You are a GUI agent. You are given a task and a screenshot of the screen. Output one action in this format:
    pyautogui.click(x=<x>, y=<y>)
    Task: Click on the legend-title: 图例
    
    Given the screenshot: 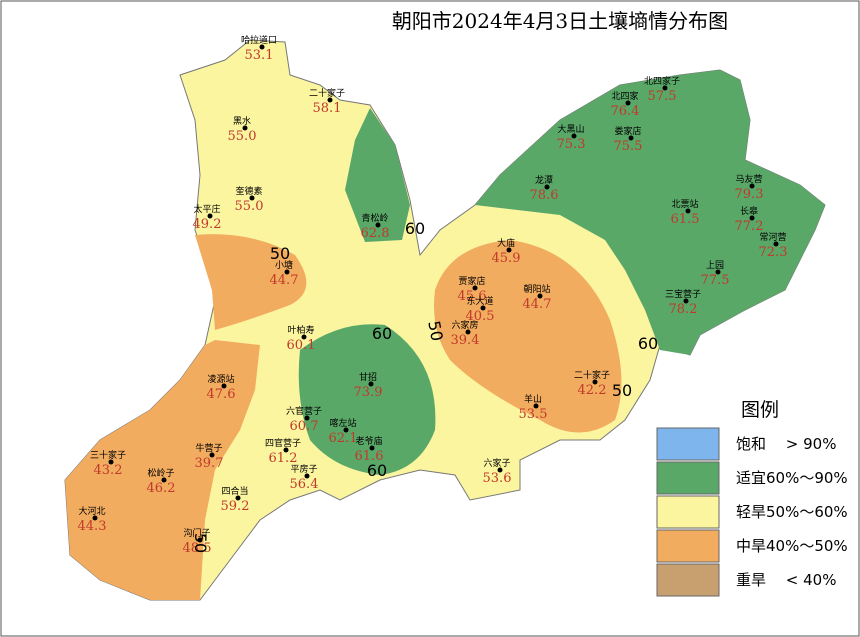 What is the action you would take?
    pyautogui.click(x=760, y=410)
    